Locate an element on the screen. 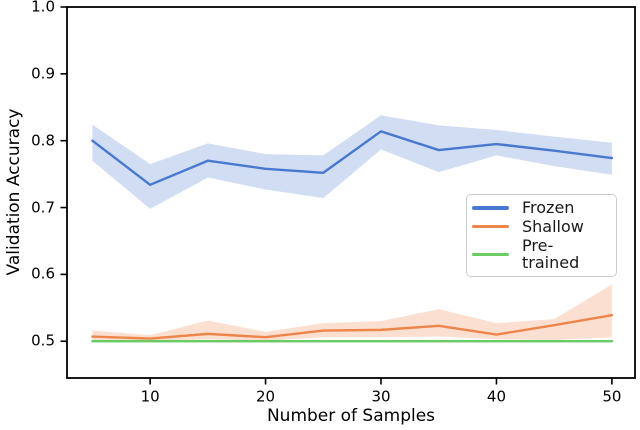 The image size is (640, 430). y-tick-label: 0.8 is located at coordinates (43, 140).